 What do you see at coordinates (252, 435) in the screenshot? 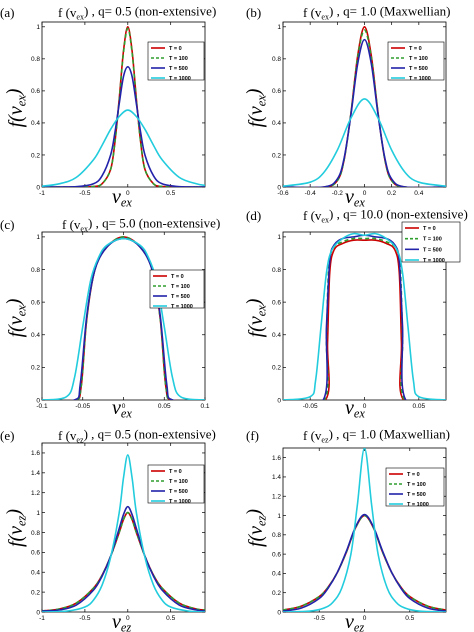
I see `panel-label: (f)` at bounding box center [252, 435].